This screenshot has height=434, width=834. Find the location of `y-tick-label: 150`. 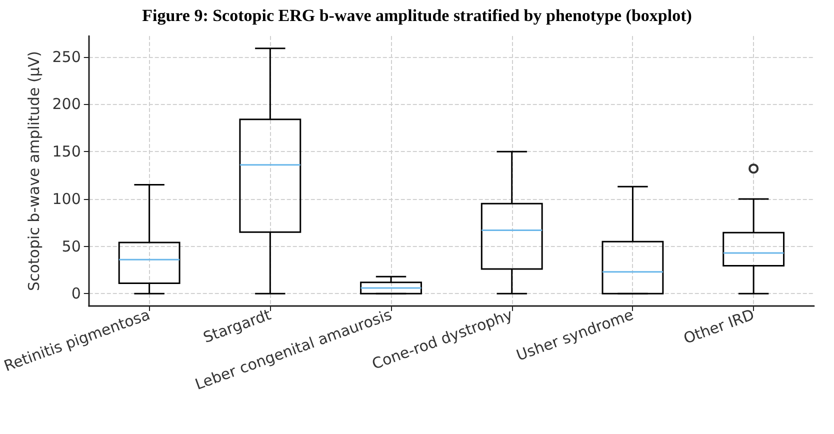

y-tick-label: 150 is located at coordinates (66, 151).